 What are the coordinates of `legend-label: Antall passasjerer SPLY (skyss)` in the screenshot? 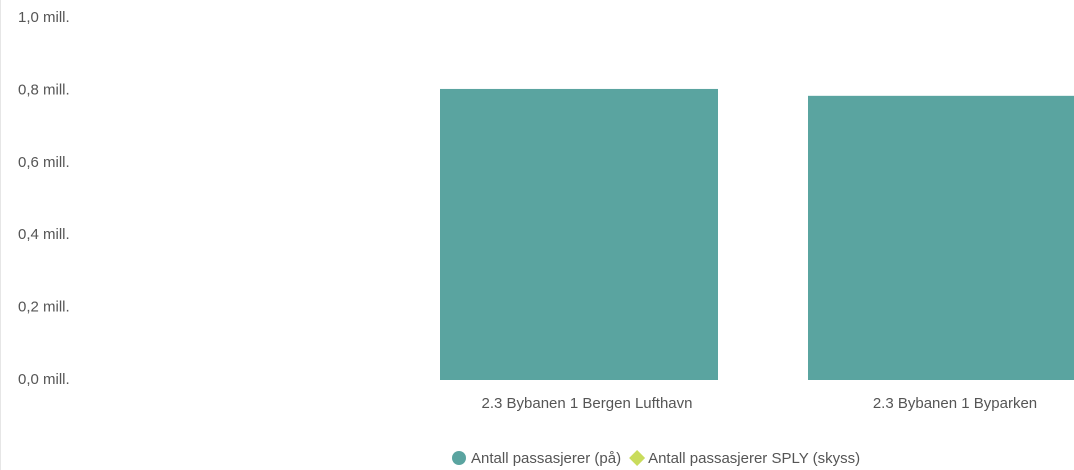 It's located at (754, 458).